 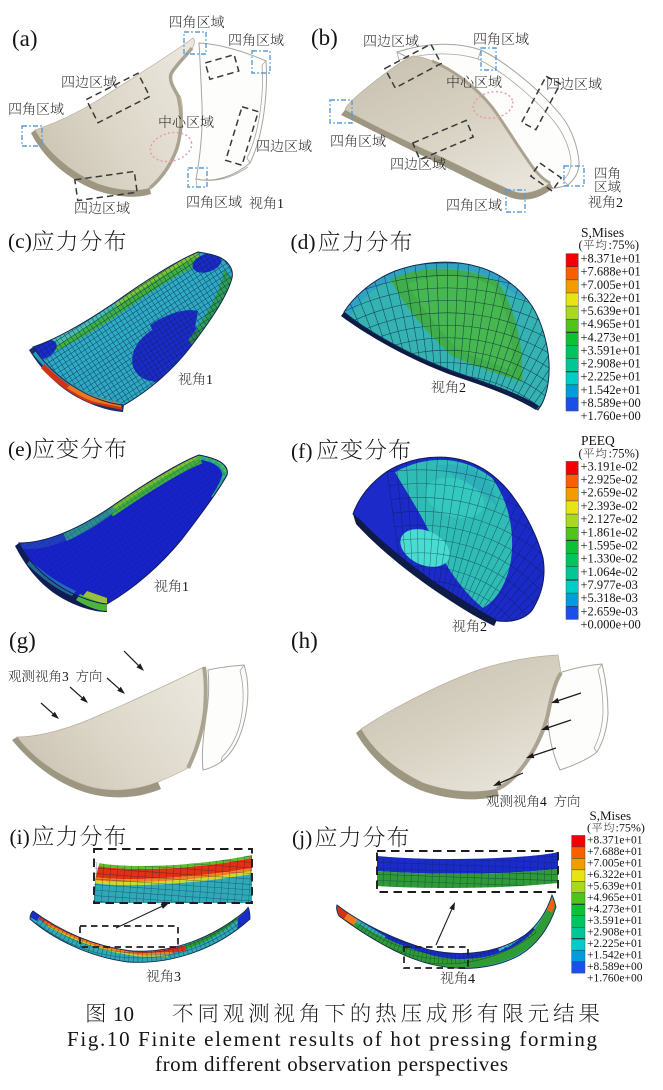 I want to click on svg-text: (d), so click(x=303, y=242).